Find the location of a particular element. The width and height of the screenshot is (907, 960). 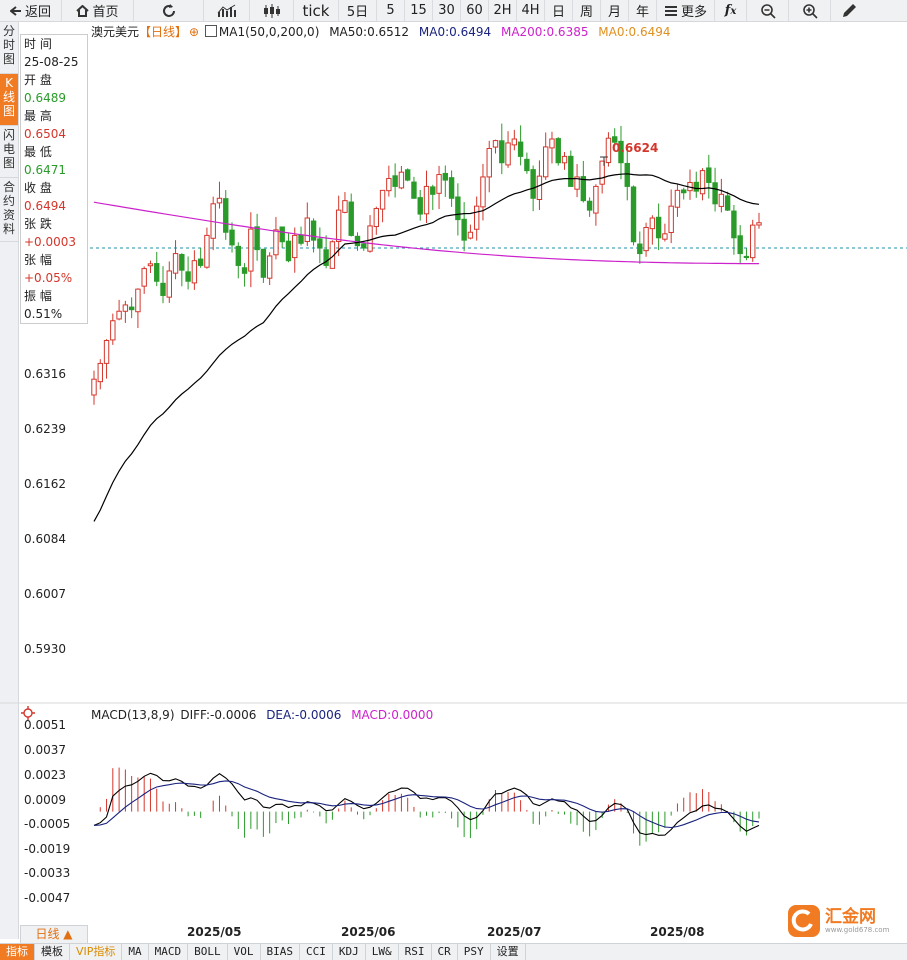

high-value: 0.6504 is located at coordinates (45, 134).